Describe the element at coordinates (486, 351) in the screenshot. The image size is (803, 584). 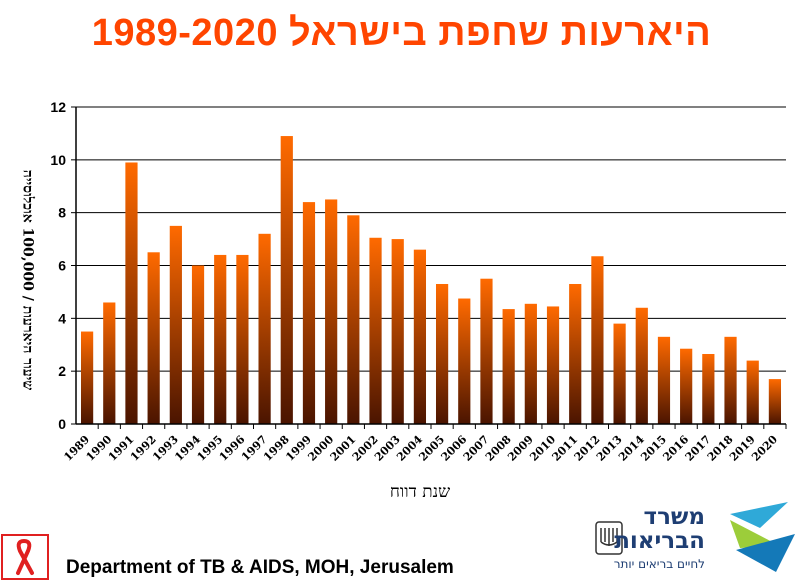
I see `bar-2007` at that location.